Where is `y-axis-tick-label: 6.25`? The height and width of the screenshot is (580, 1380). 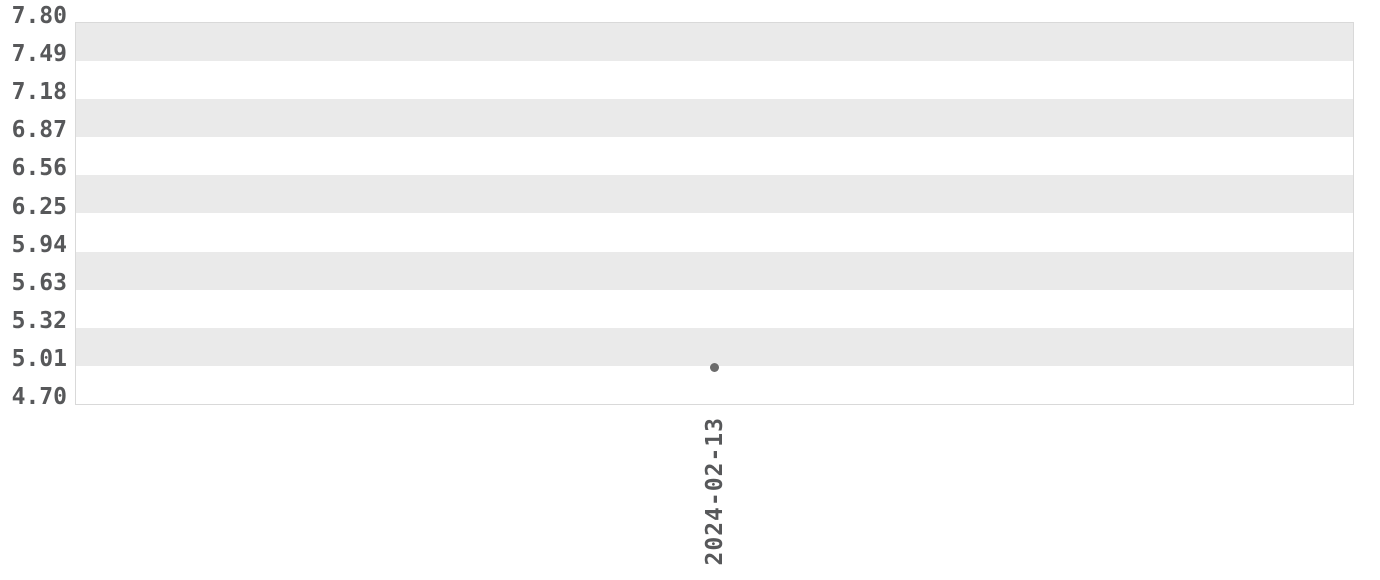 y-axis-tick-label: 6.25 is located at coordinates (39, 206).